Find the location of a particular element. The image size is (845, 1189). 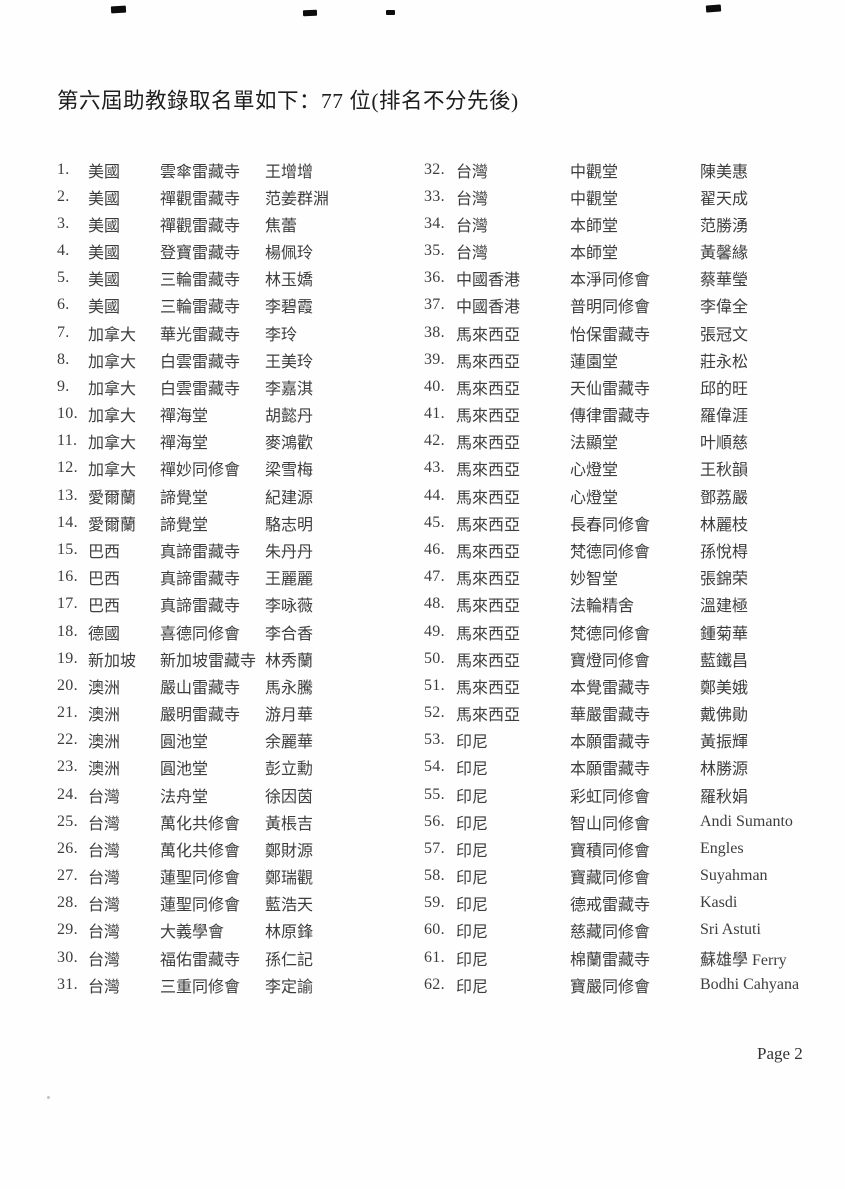

row-number: 60. is located at coordinates (434, 930).